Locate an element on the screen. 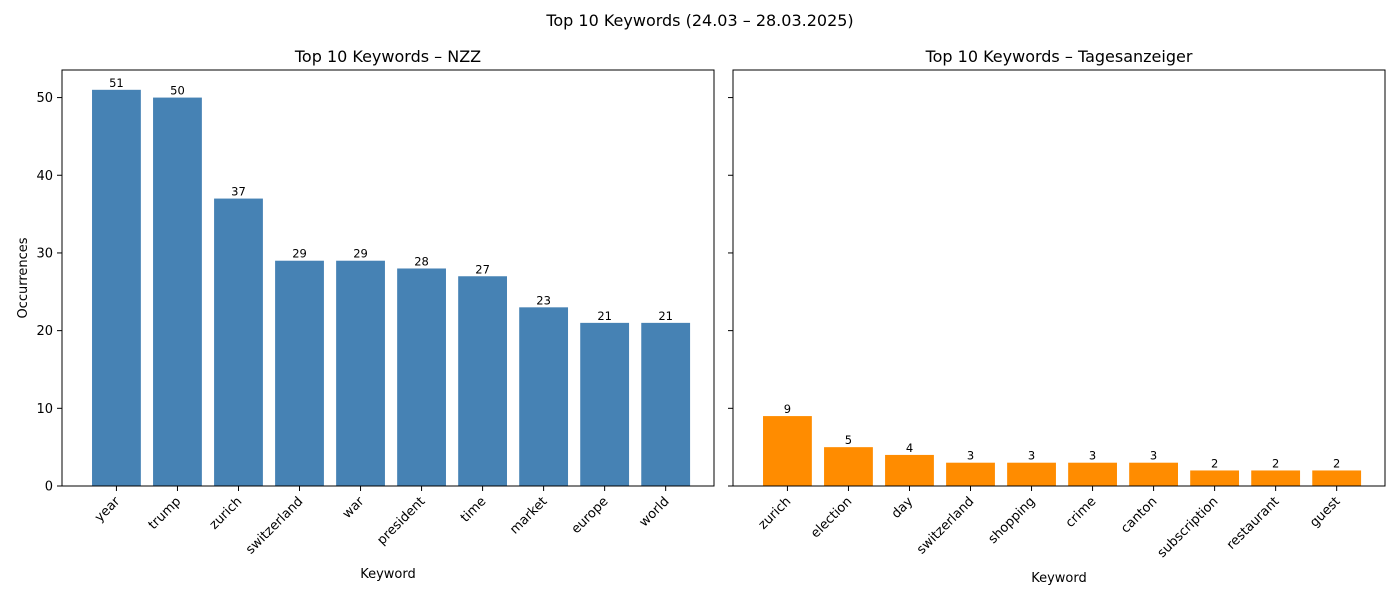 Image resolution: width=1400 pixels, height=604 pixels. nzz-bar-president is located at coordinates (421, 377).